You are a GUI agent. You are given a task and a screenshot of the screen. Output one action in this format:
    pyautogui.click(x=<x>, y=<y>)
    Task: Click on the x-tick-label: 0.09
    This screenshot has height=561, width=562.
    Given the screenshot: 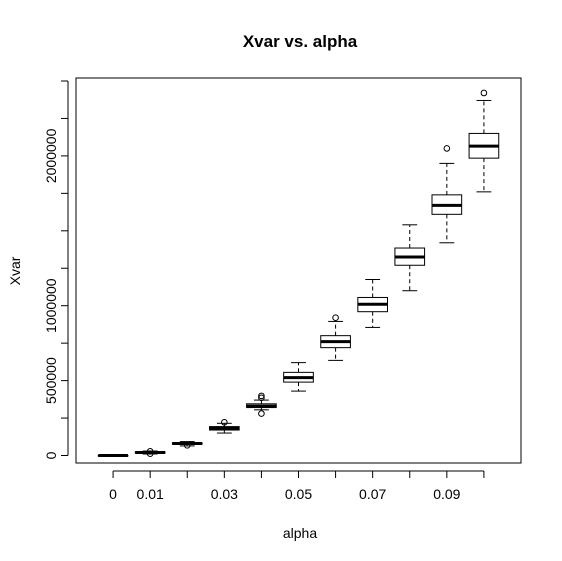 What is the action you would take?
    pyautogui.click(x=446, y=494)
    